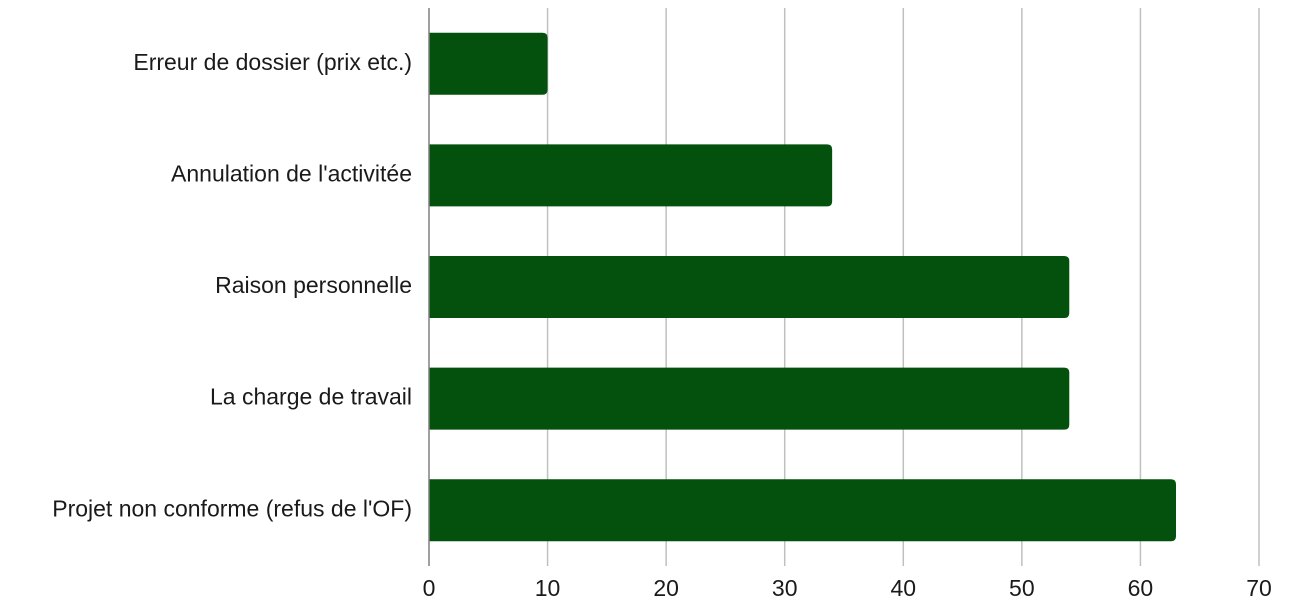  I want to click on category-label-1: Erreur de dossier (prix etc.), so click(272, 62).